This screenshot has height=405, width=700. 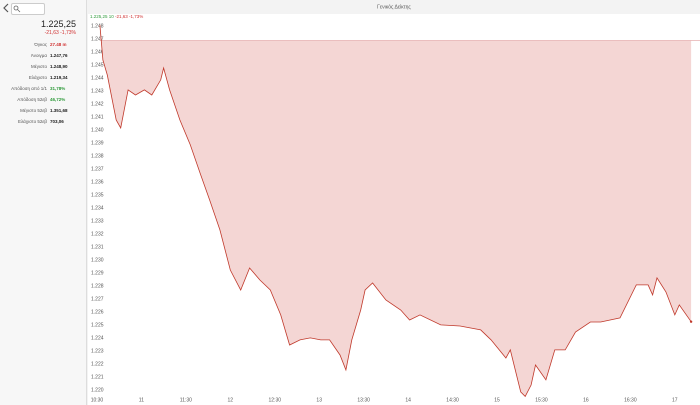 I want to click on stat-row: Μέγιστο 52εβ 1.351,68, so click(x=43, y=112).